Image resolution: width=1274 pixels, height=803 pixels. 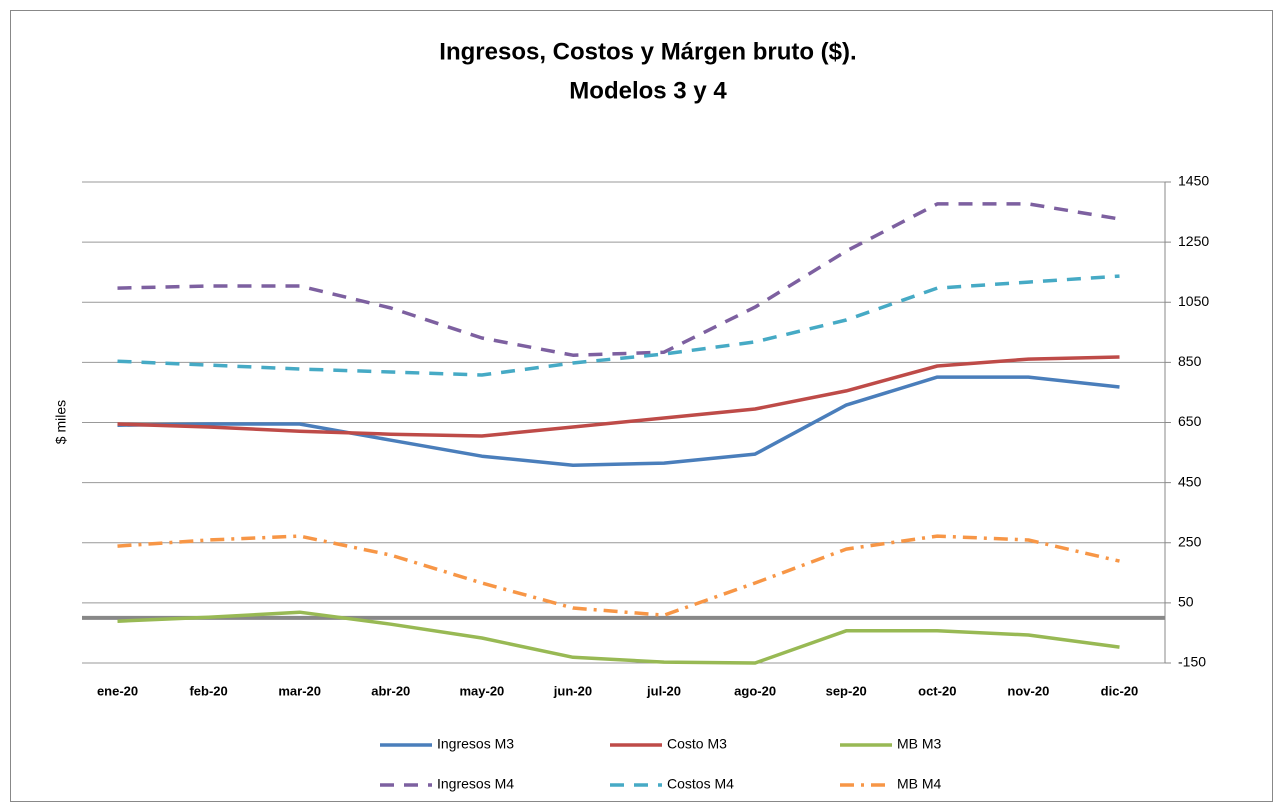 I want to click on y-tick-label: 1050, so click(x=1193, y=301).